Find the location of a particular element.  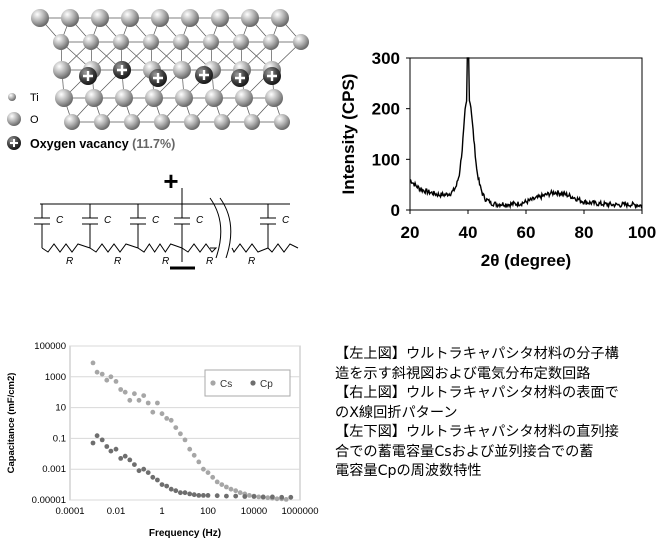

x-tick-label: 100 is located at coordinates (642, 232).